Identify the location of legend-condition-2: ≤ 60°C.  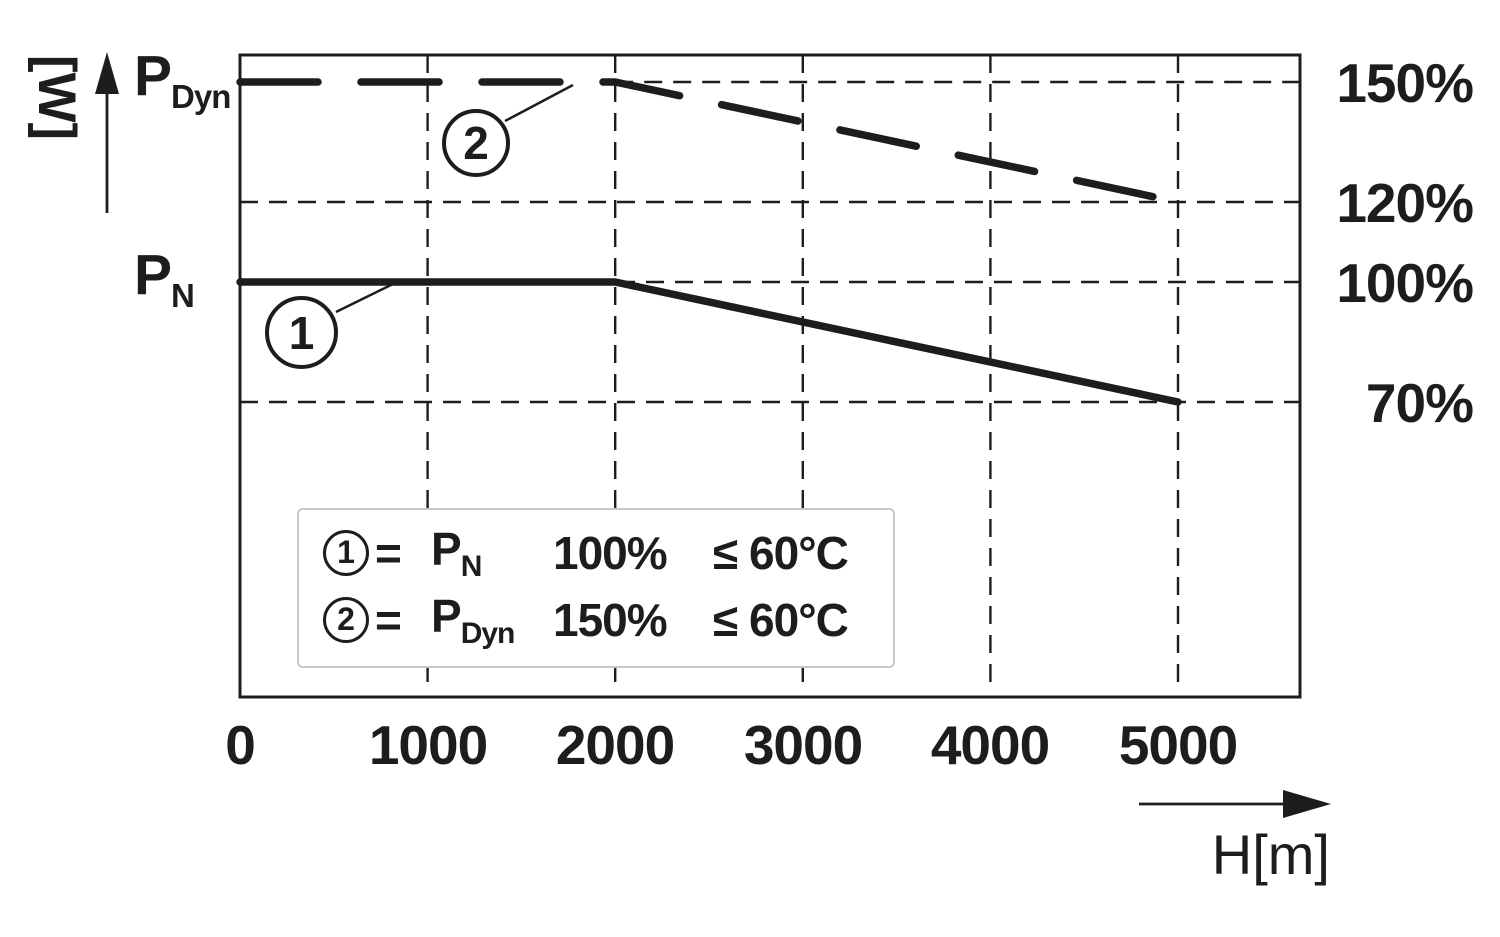
(781, 619).